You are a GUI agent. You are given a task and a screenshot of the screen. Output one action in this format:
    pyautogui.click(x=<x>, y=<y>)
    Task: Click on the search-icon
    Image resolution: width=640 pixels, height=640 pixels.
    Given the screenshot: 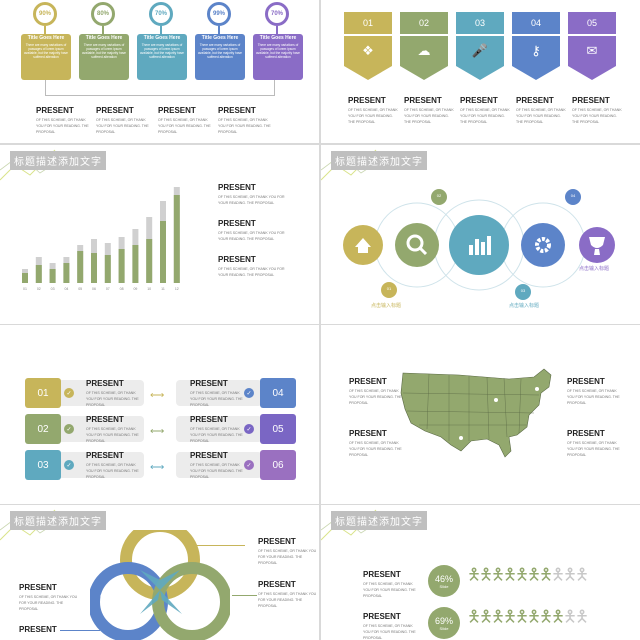 What is the action you would take?
    pyautogui.click(x=415, y=243)
    